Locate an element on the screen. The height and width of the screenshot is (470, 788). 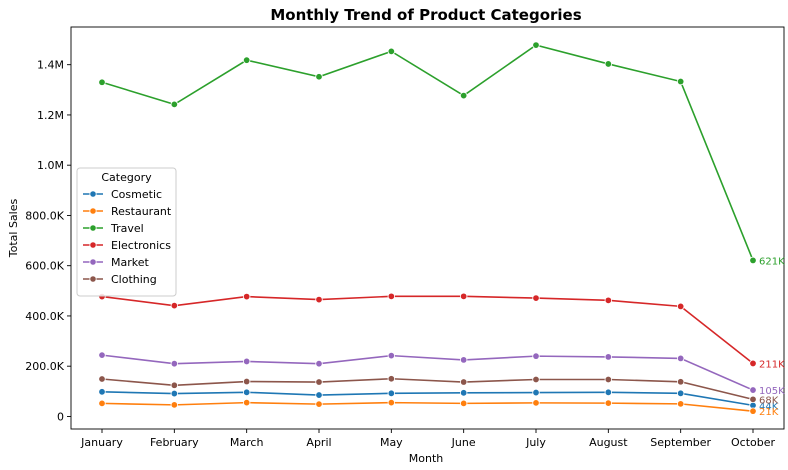
legend-label-market: Market is located at coordinates (130, 262).